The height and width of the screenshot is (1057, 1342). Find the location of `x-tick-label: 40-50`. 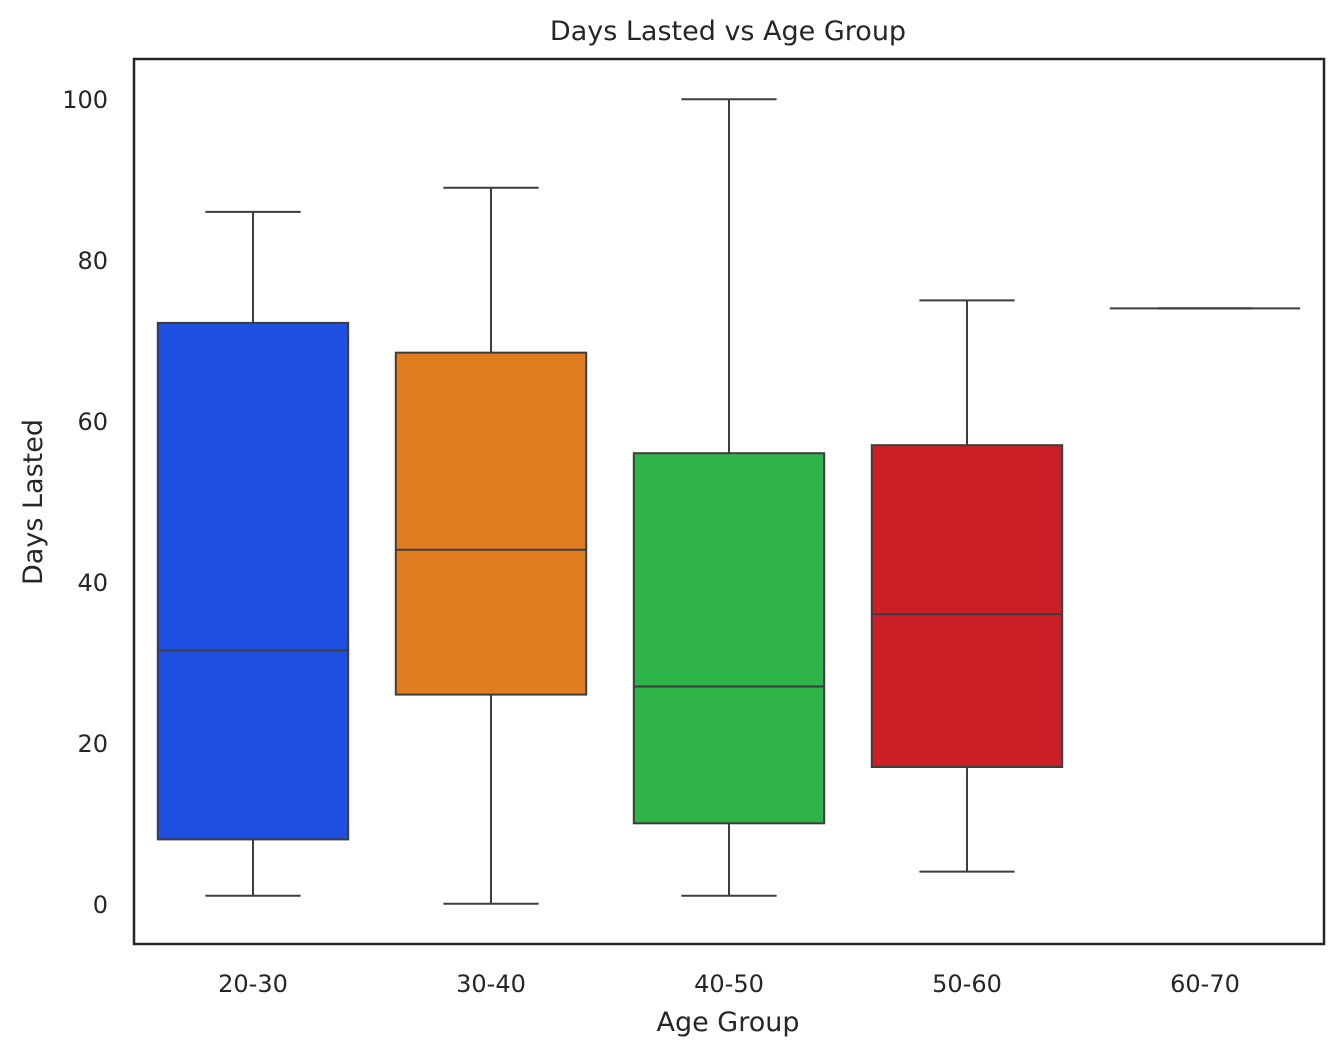

x-tick-label: 40-50 is located at coordinates (729, 984).